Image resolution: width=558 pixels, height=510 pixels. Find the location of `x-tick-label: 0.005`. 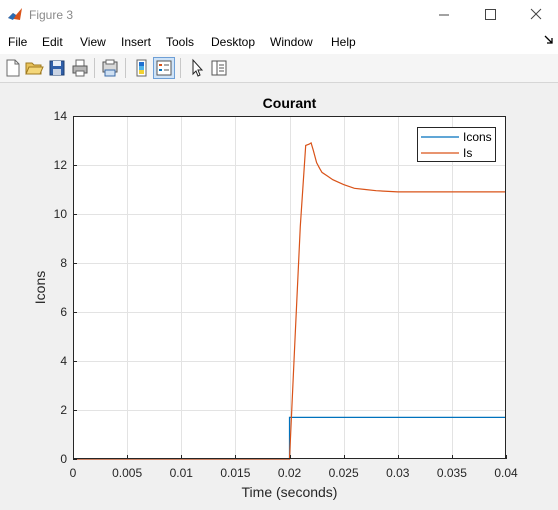

x-tick-label: 0.005 is located at coordinates (127, 473).